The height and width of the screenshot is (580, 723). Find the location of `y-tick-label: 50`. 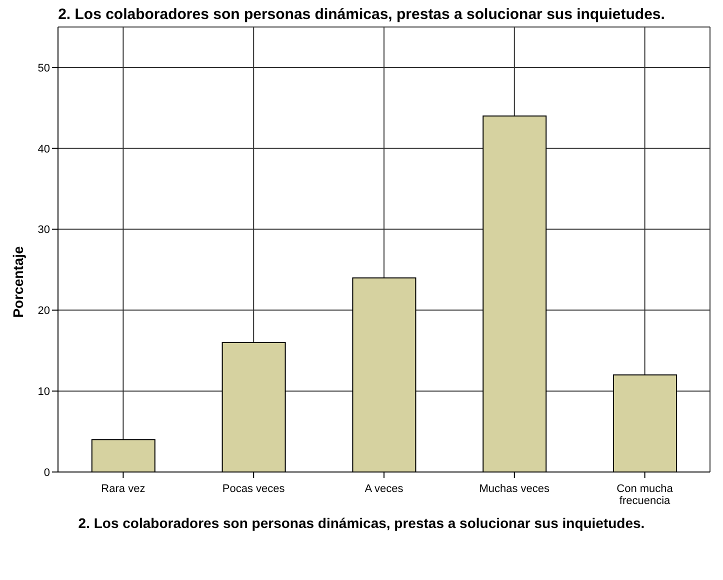

y-tick-label: 50 is located at coordinates (44, 68).